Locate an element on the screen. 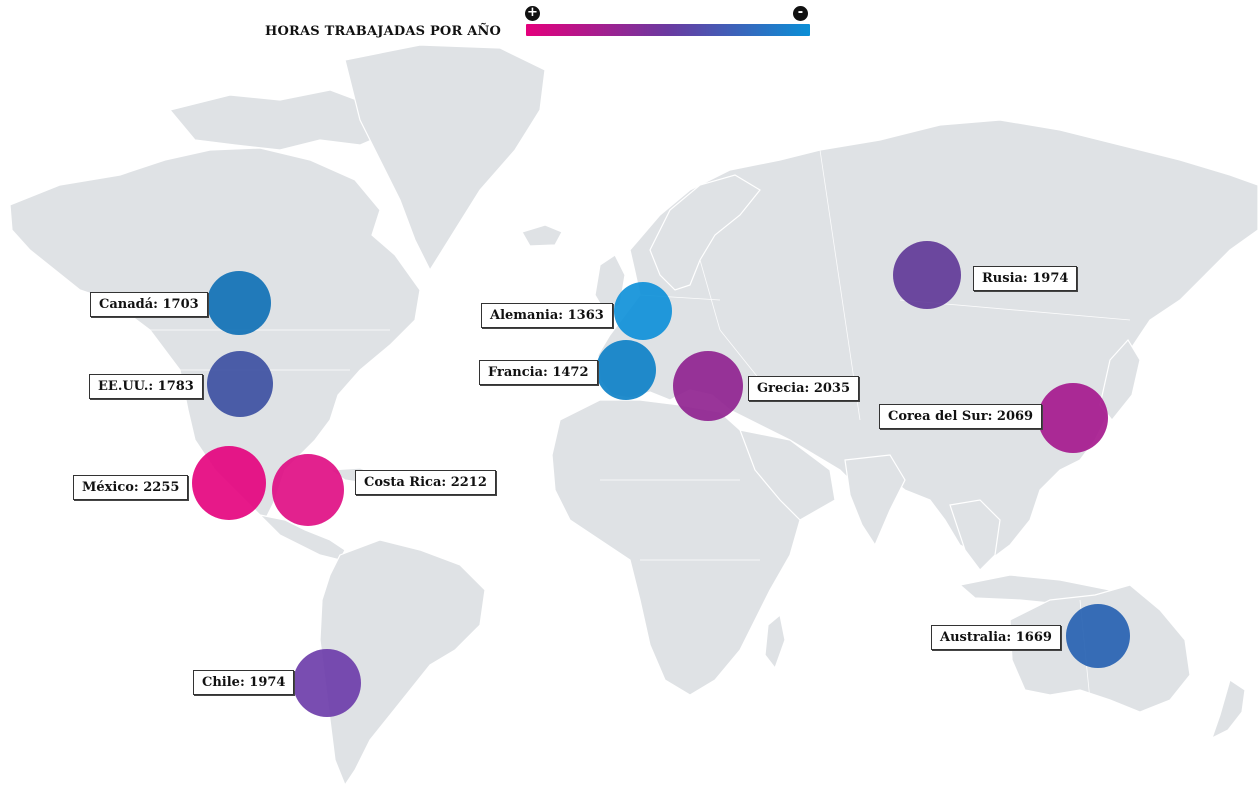 This screenshot has width=1260, height=789. bubble-eeuu is located at coordinates (240, 384).